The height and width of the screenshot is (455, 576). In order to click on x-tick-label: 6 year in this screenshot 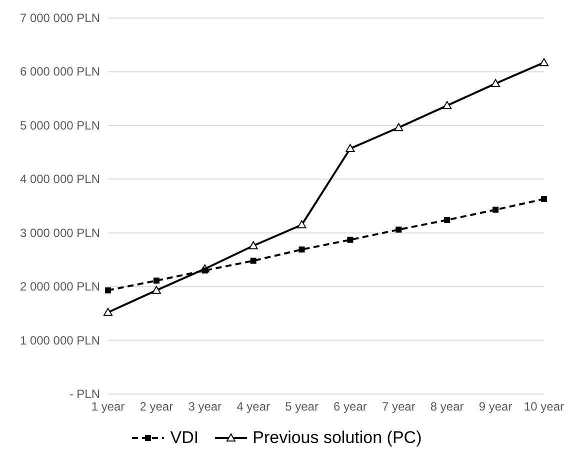, I will do `click(350, 407)`.